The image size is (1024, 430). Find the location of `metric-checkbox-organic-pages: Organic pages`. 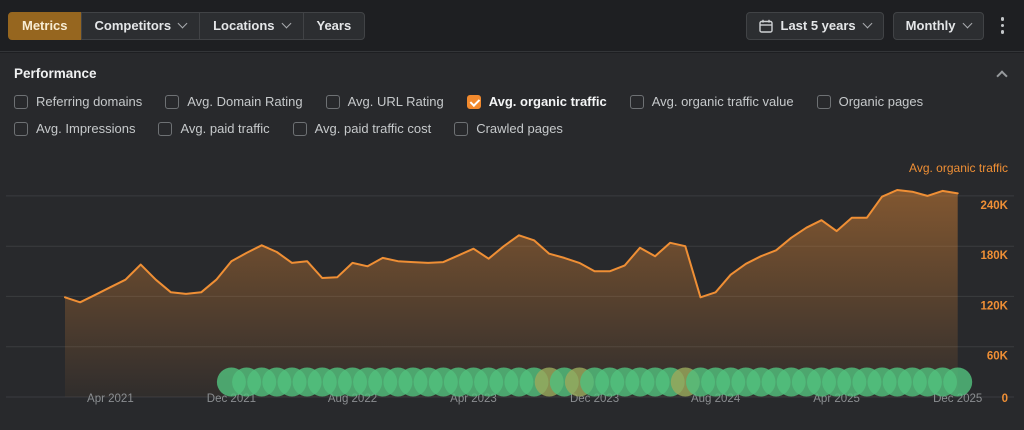

metric-checkbox-organic-pages: Organic pages is located at coordinates (870, 101).